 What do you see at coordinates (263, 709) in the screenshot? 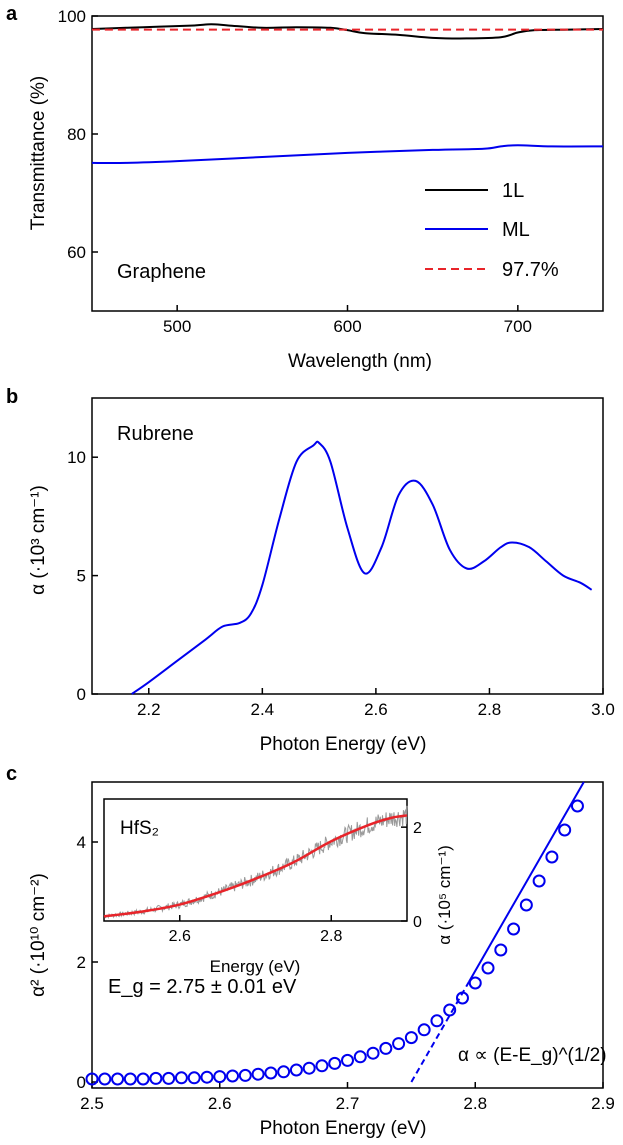
I see `x-tick-label: 2.4` at bounding box center [263, 709].